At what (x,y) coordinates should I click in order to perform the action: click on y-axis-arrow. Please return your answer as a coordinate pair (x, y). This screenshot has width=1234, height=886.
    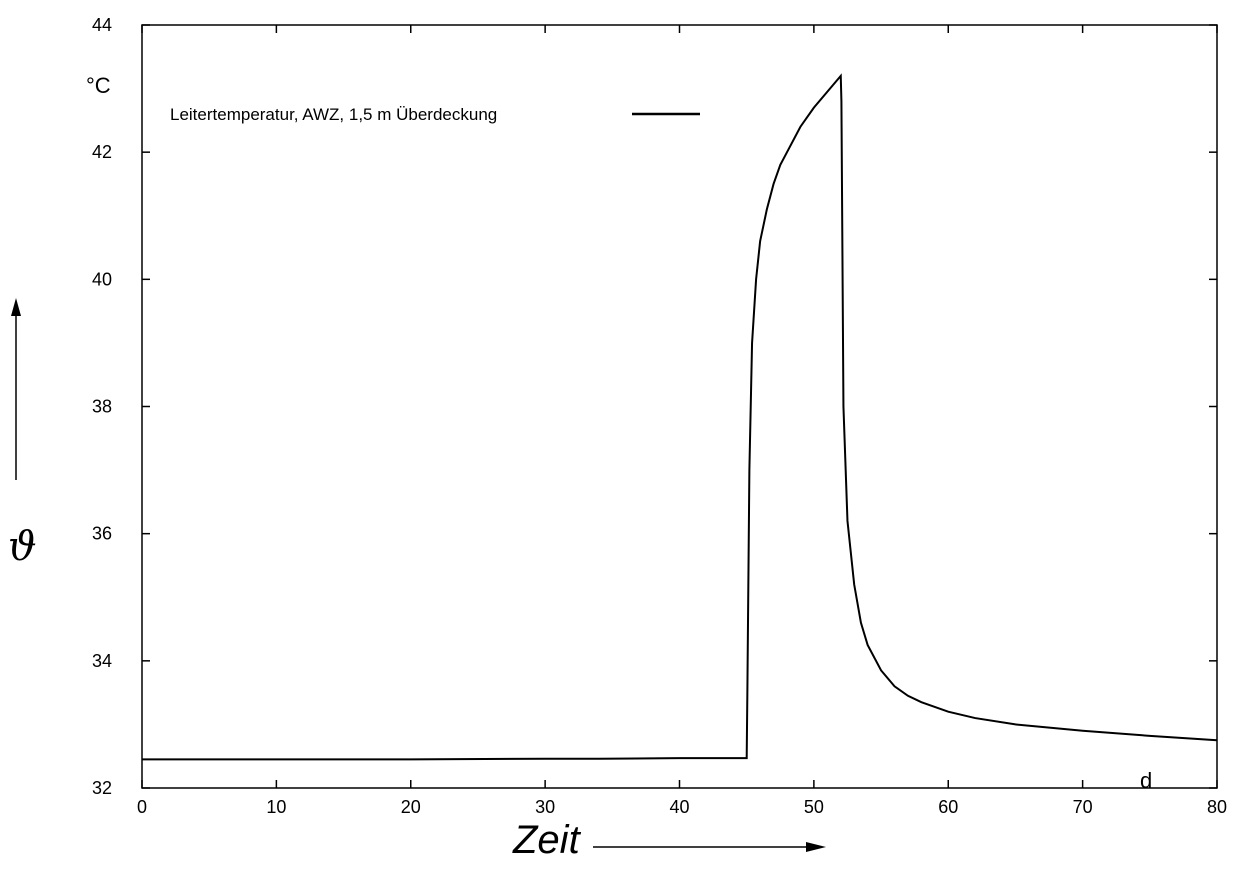
    Looking at the image, I should click on (16, 389).